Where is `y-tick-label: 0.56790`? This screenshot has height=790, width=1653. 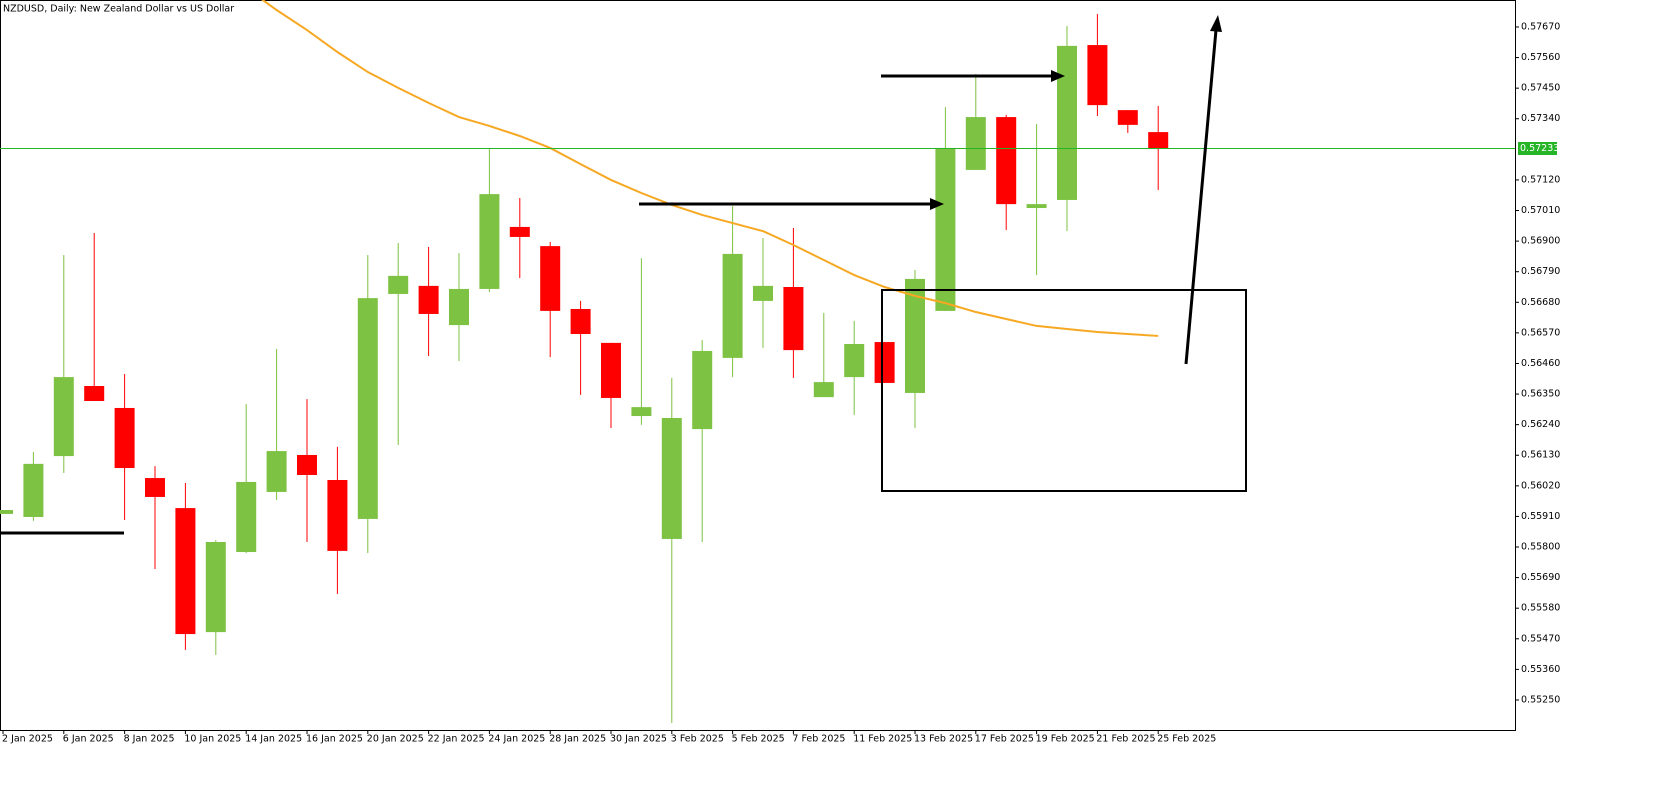 y-tick-label: 0.56790 is located at coordinates (1540, 271).